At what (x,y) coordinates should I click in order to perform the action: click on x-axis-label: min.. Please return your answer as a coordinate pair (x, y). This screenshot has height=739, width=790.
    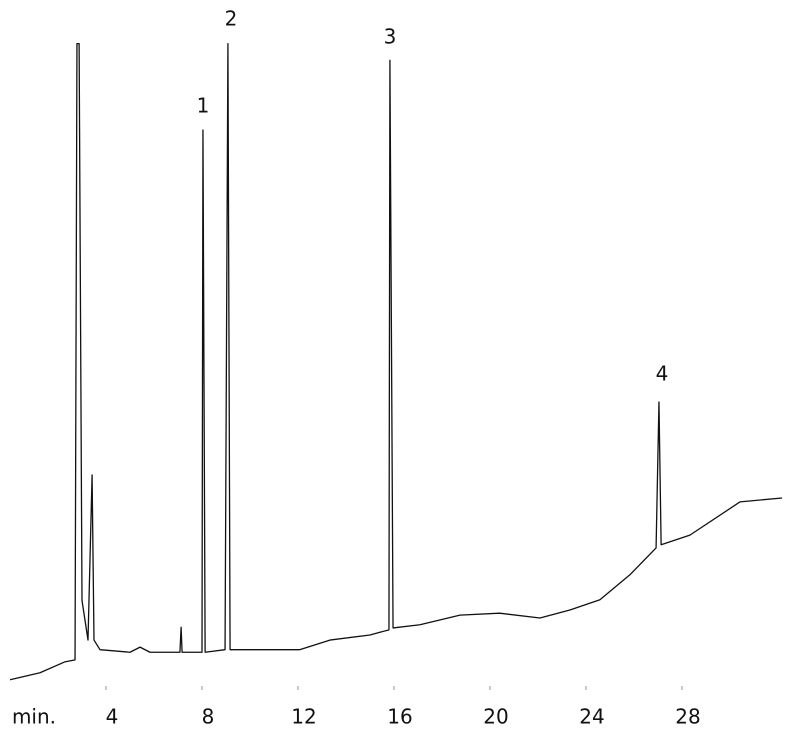
    Looking at the image, I should click on (34, 717).